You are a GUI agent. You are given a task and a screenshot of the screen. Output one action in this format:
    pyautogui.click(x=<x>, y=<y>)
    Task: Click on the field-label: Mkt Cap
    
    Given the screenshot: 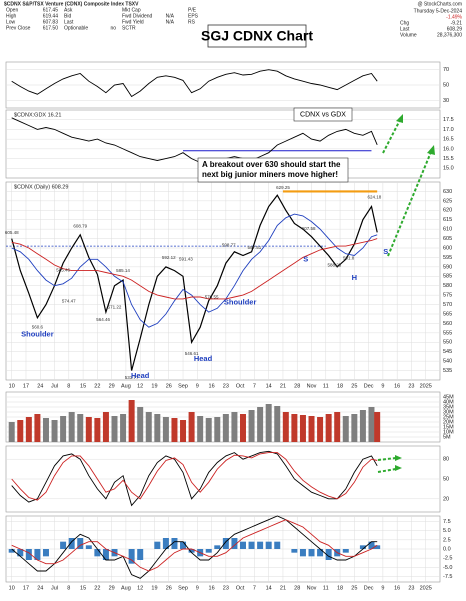 What is the action you would take?
    pyautogui.click(x=131, y=10)
    